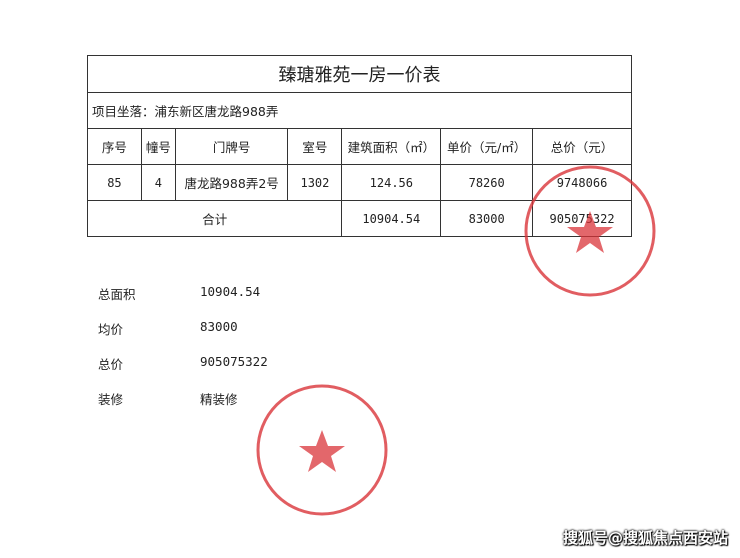  Describe the element at coordinates (391, 146) in the screenshot. I see `header-cell: 建筑面积（㎡）` at that location.